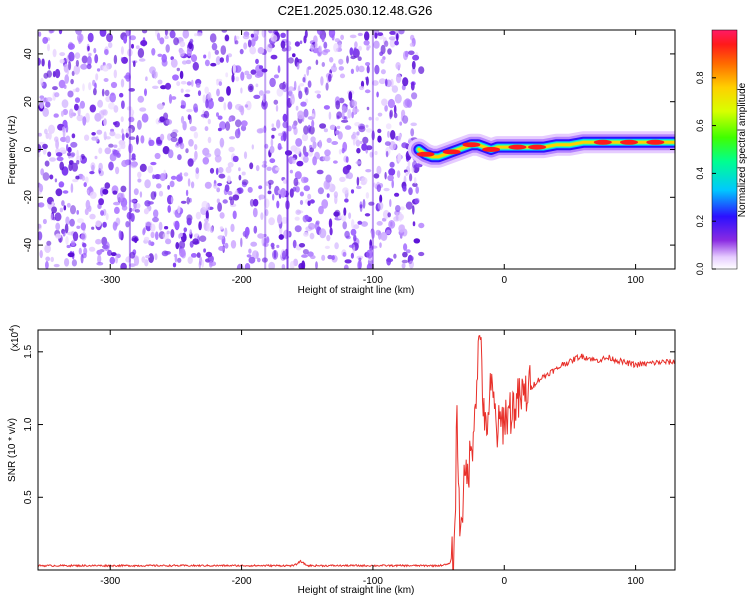 This screenshot has width=750, height=600. What do you see at coordinates (12, 450) in the screenshot?
I see `snr-y-axis-label: SNR (10 * v/v)` at bounding box center [12, 450].